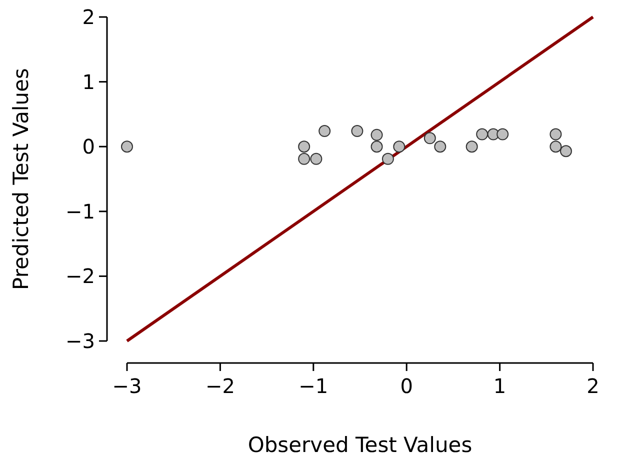 Image resolution: width=620 pixels, height=464 pixels. I want to click on y-tick-label: −1, so click(80, 211).